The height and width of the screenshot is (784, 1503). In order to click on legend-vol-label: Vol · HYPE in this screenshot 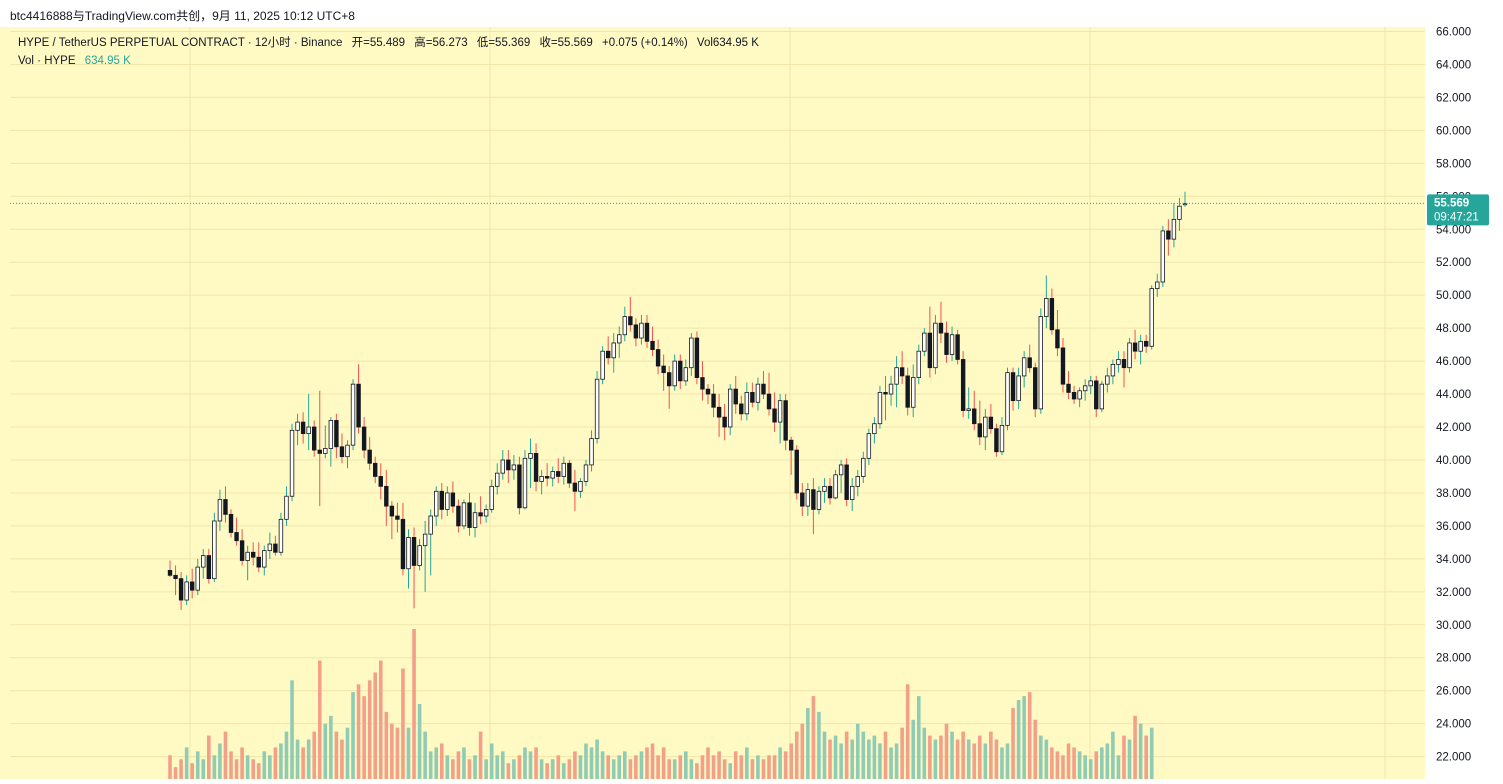, I will do `click(47, 61)`.